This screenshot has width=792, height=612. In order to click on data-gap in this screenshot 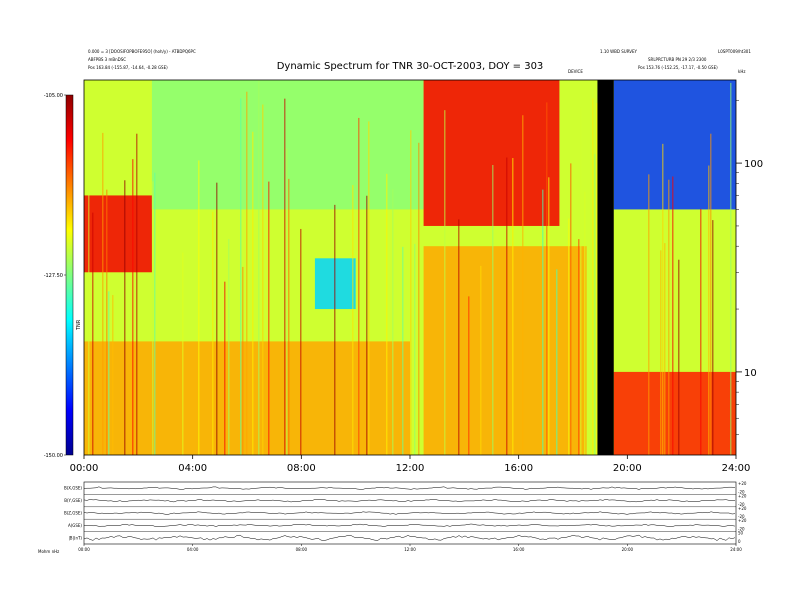, I will do `click(605, 267)`.